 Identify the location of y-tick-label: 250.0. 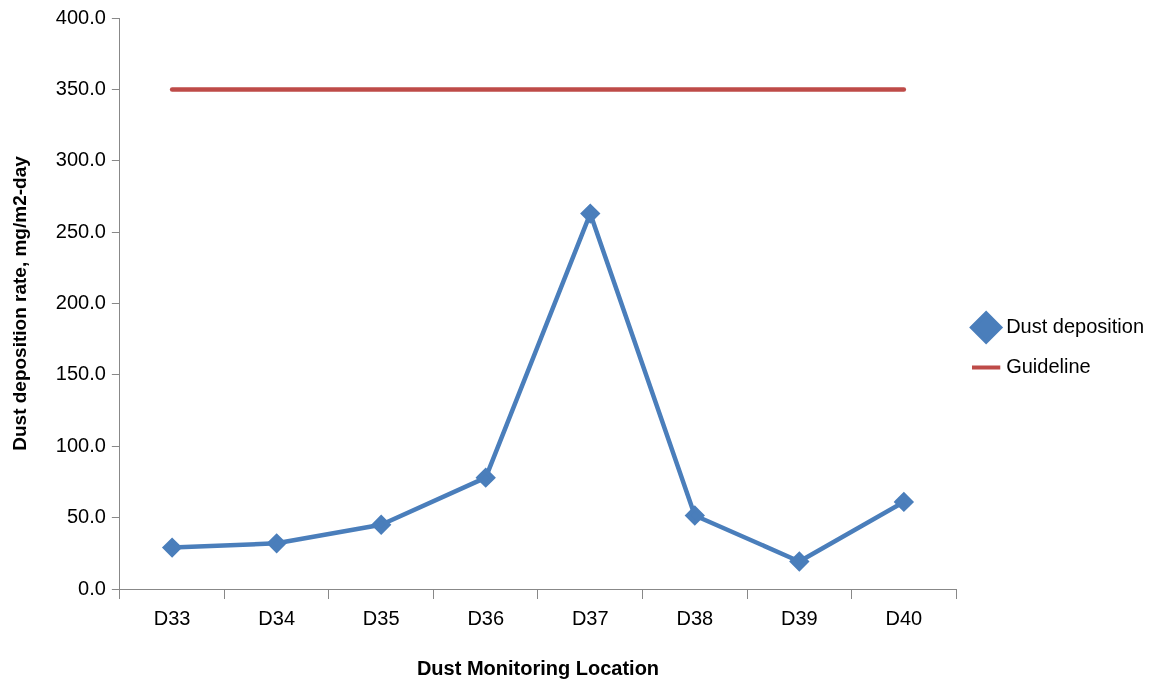
(80, 230).